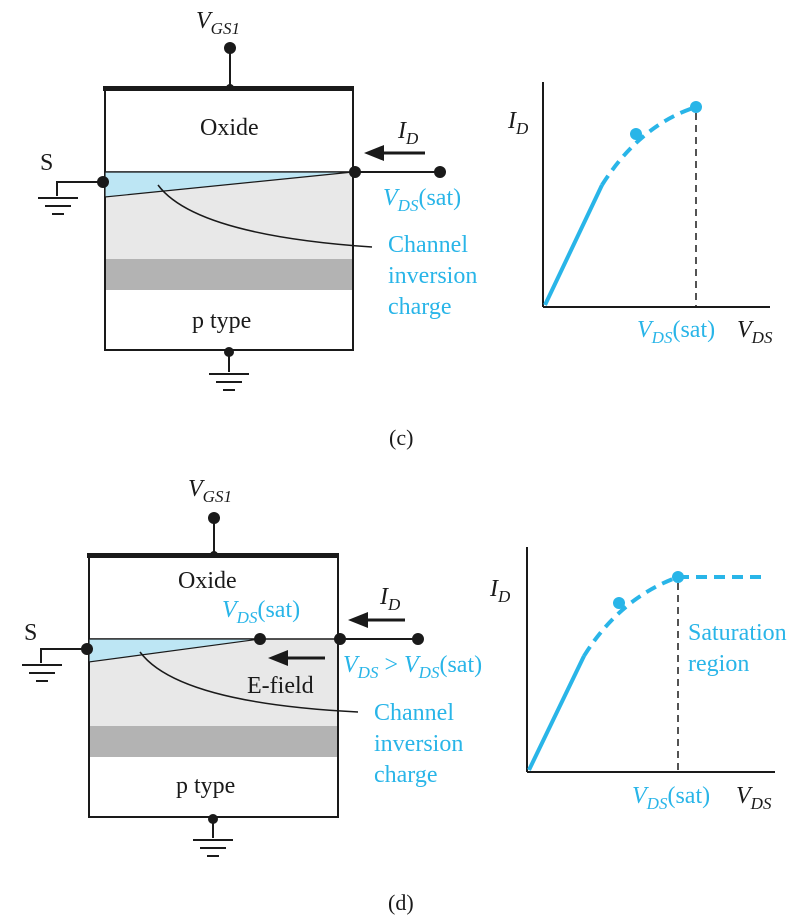  I want to click on efield-arrowhead, so click(278, 658).